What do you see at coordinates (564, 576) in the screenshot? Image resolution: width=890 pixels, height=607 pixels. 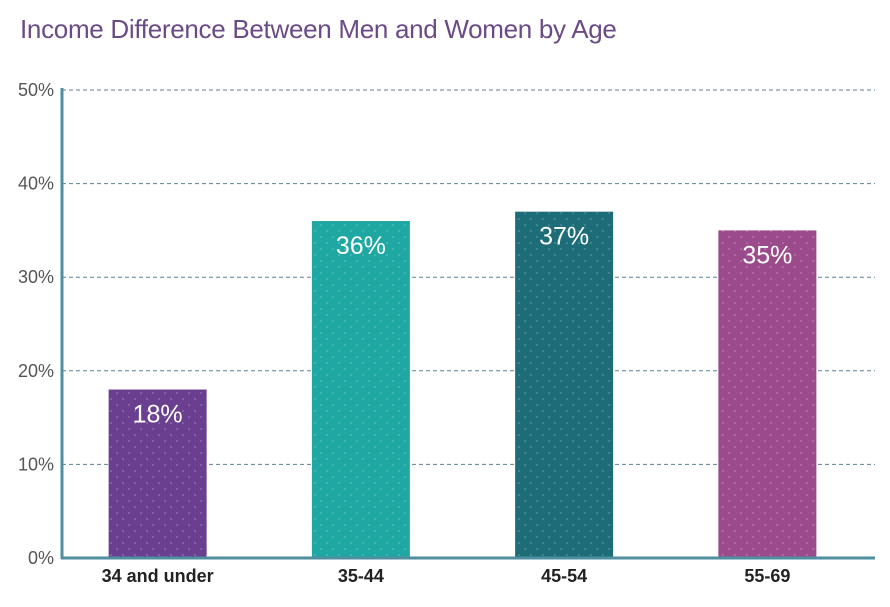 I see `x-tick-label: 45-54` at bounding box center [564, 576].